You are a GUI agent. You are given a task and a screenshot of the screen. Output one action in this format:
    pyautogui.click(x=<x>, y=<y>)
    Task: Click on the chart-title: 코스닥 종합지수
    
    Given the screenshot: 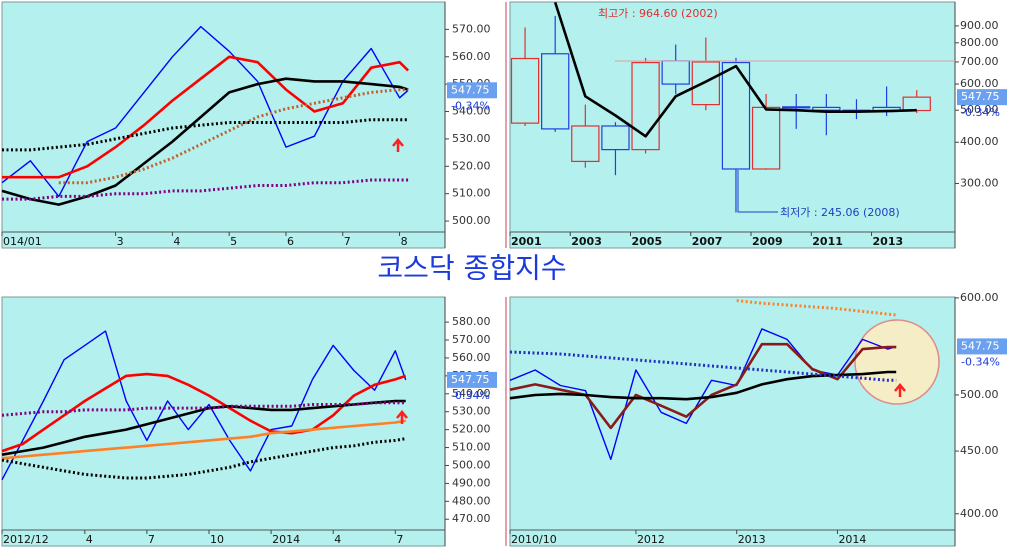 What is the action you would take?
    pyautogui.click(x=471, y=268)
    